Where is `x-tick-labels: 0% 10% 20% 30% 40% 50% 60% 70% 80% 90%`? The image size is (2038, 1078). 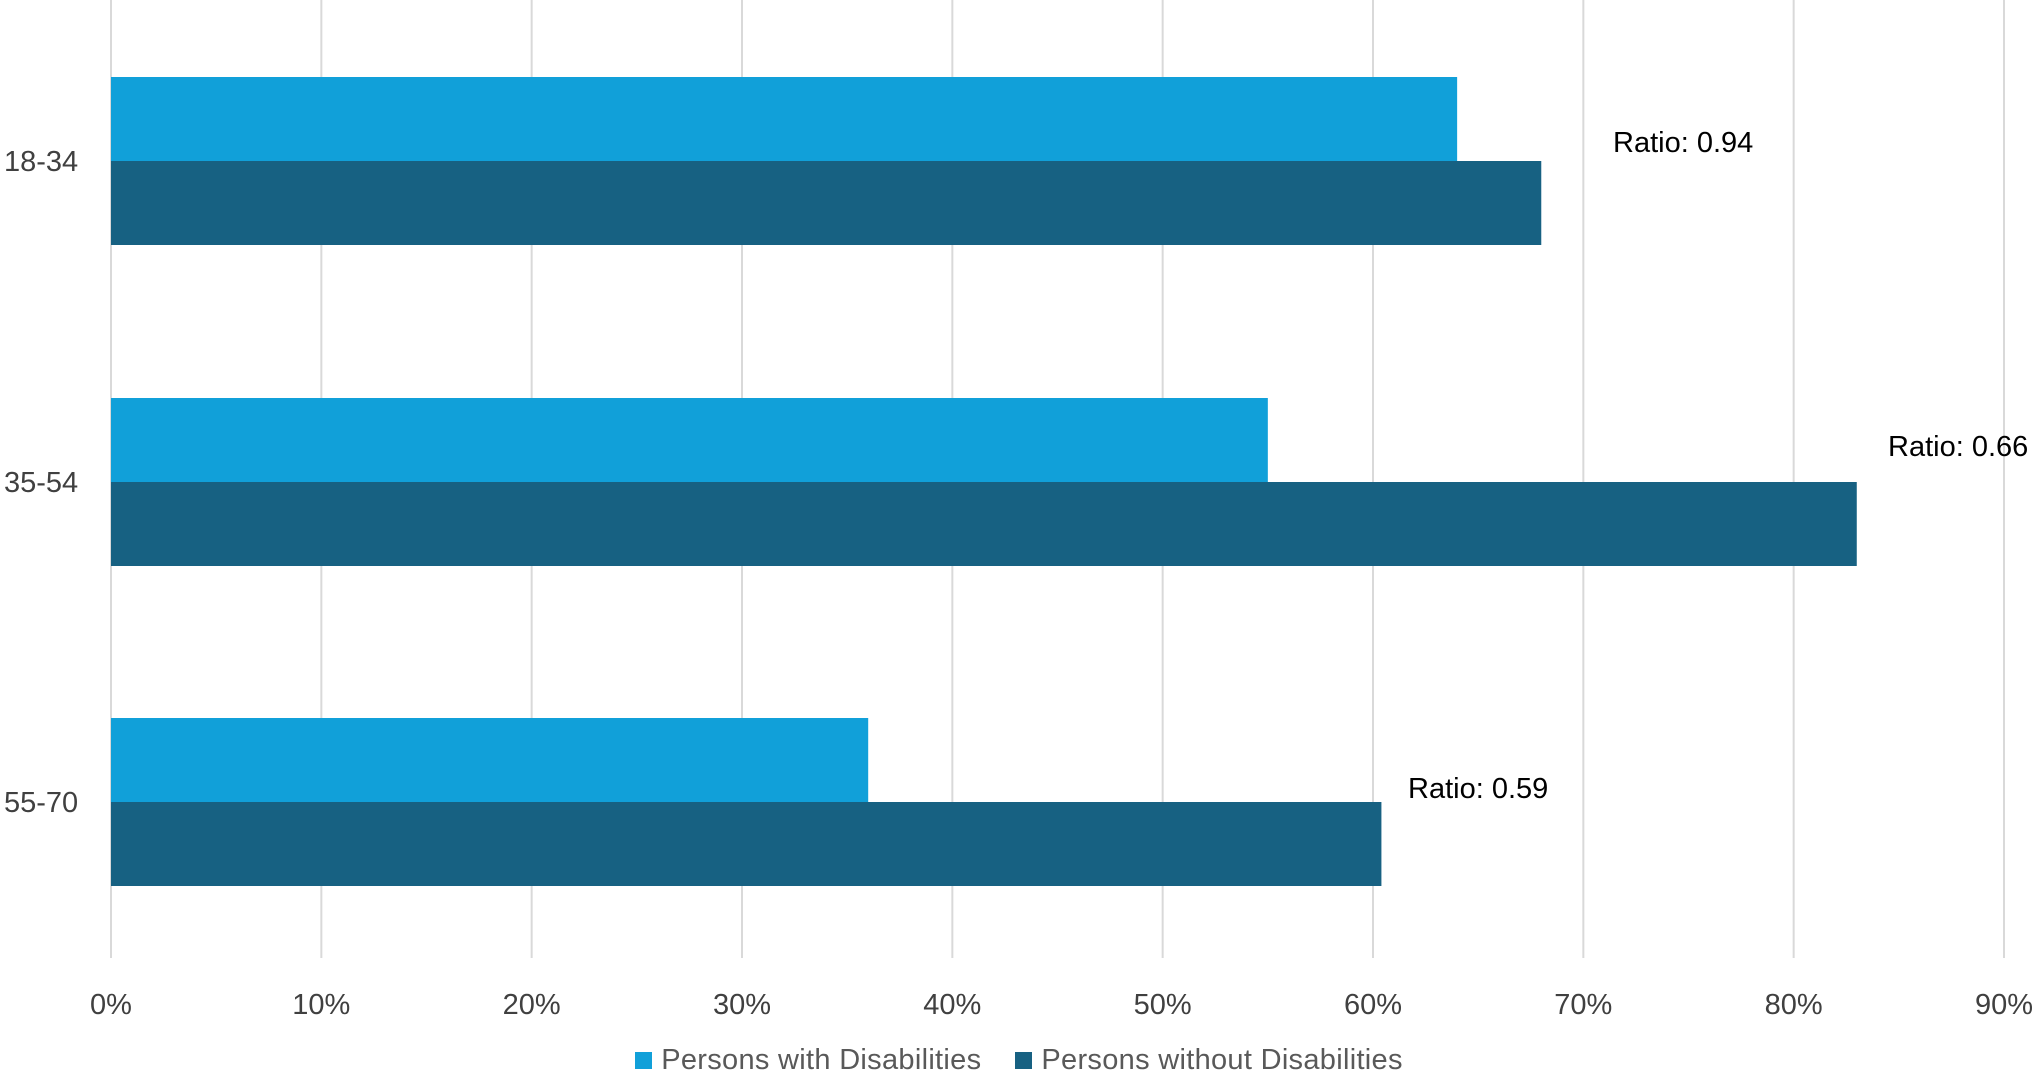
x-tick-labels: 0% 10% 20% 30% 40% 50% 60% 70% 80% 90% is located at coordinates (1061, 1005).